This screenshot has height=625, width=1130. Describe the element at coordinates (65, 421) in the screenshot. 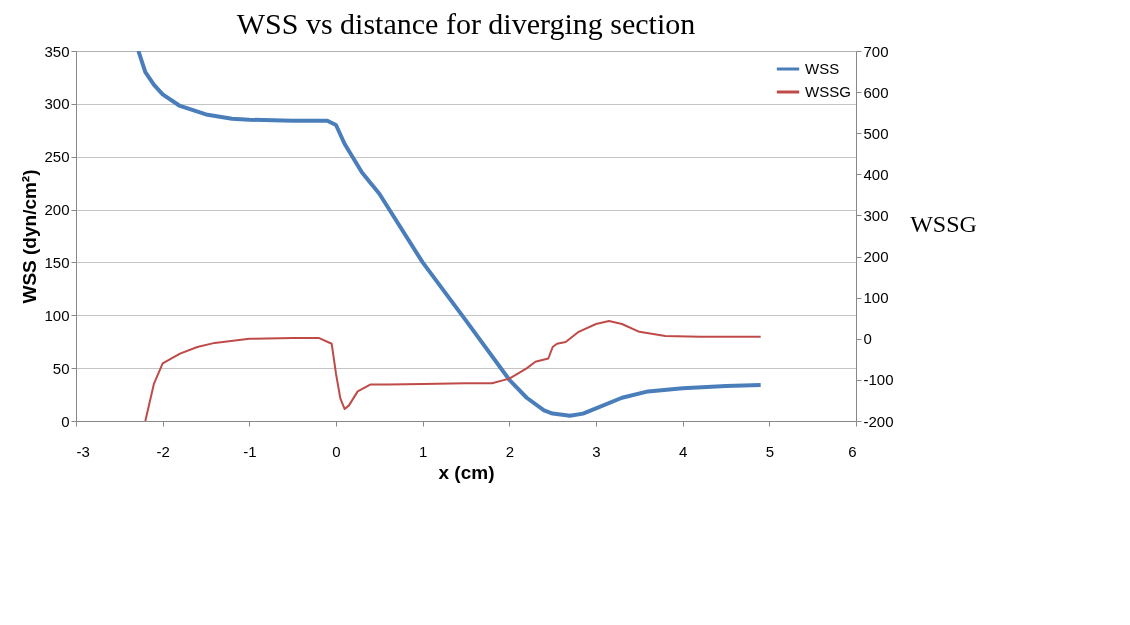

I see `y-tick-label: 0` at that location.